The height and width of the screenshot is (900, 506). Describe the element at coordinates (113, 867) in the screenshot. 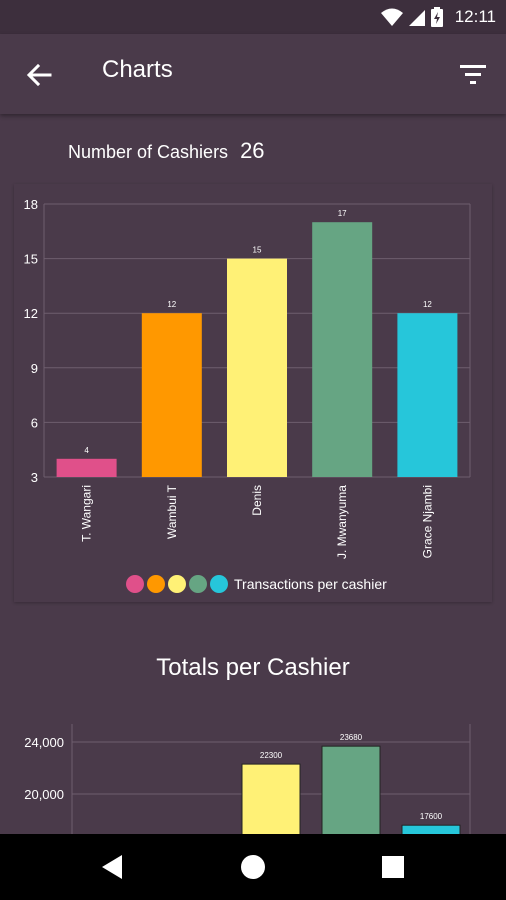

I see `nav-back-icon` at that location.